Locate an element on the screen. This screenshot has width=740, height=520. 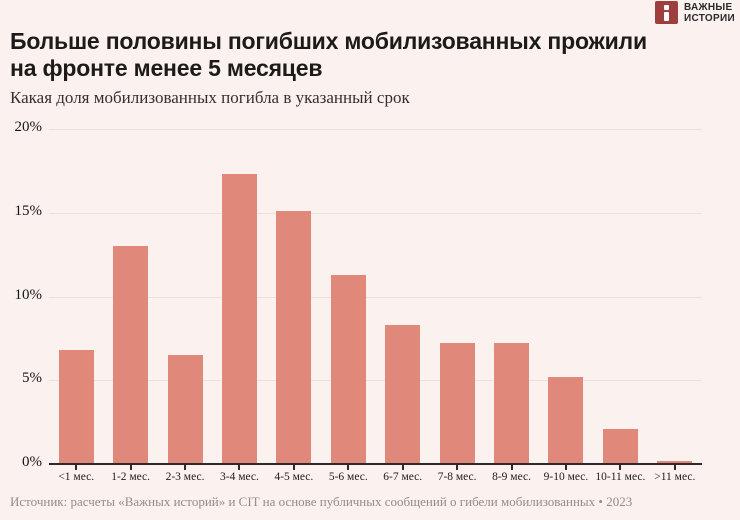
logo-text: ВАЖНЫЕ ИСТОРИИ is located at coordinates (709, 13).